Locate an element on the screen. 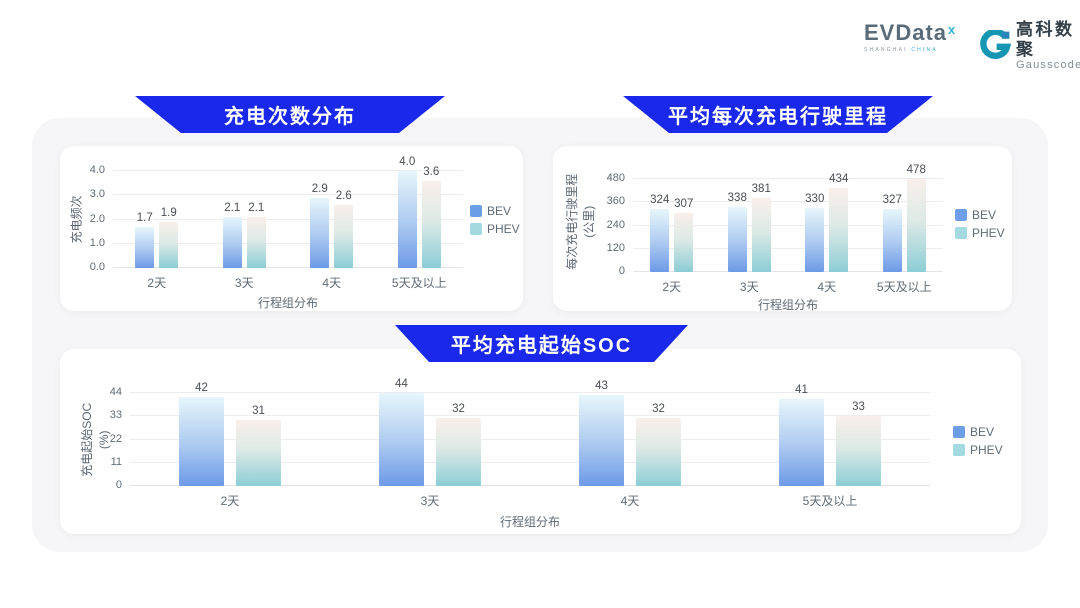 The image size is (1080, 608). bar-group: 44 32 3天 is located at coordinates (430, 443).